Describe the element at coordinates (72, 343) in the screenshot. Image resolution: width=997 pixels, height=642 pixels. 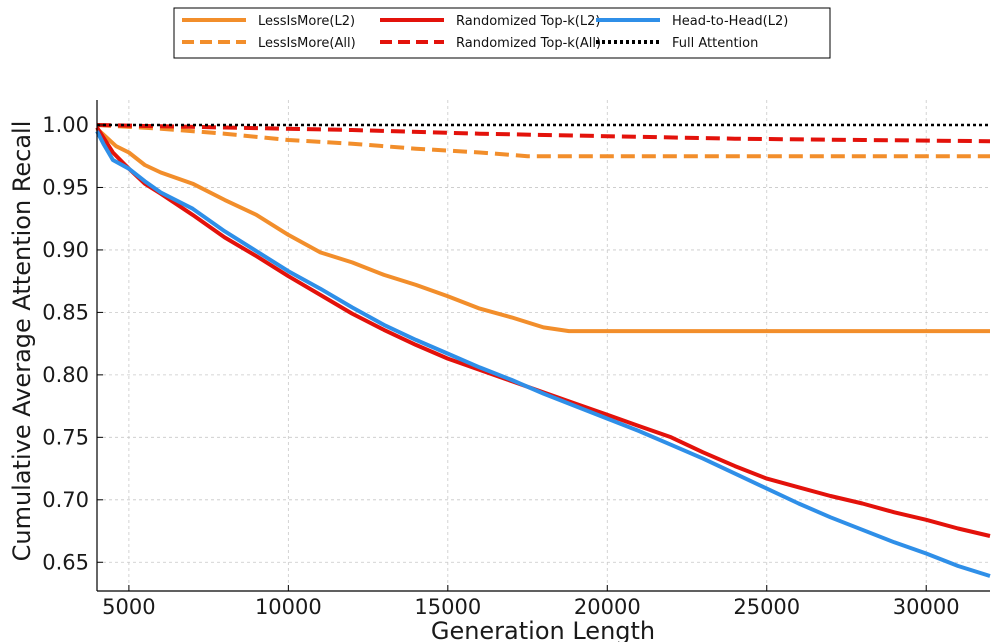
I see `y-axis-ticks: 0.65 0.70 0.75 0.80 0.85 0.90 0.95 1.00` at that location.